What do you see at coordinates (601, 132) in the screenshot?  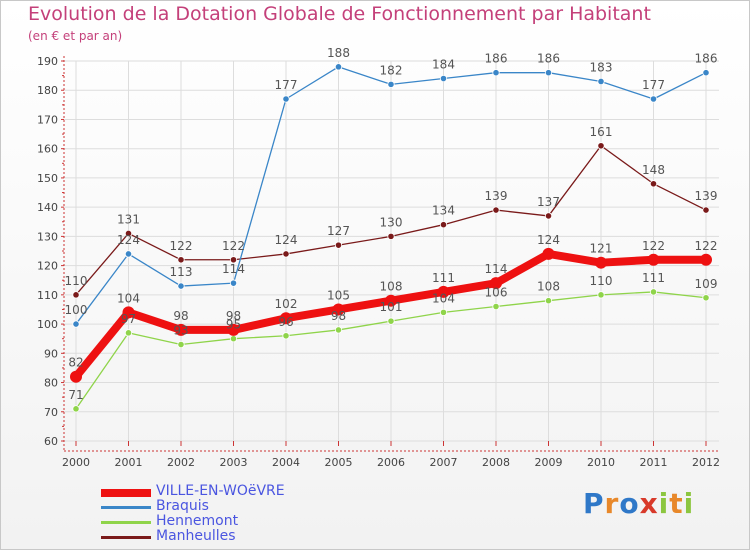 I see `data-label-manheulles: 161` at bounding box center [601, 132].